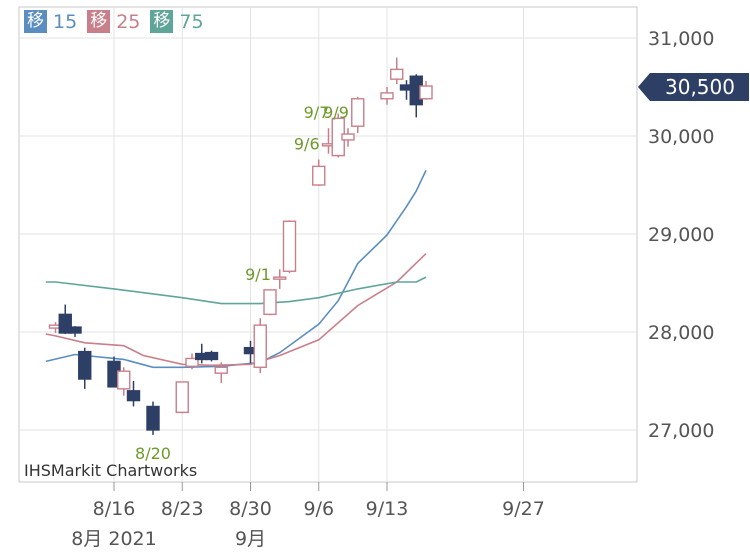 This screenshot has height=555, width=750. Describe the element at coordinates (153, 453) in the screenshot. I see `candle-date-label: 8/20` at that location.